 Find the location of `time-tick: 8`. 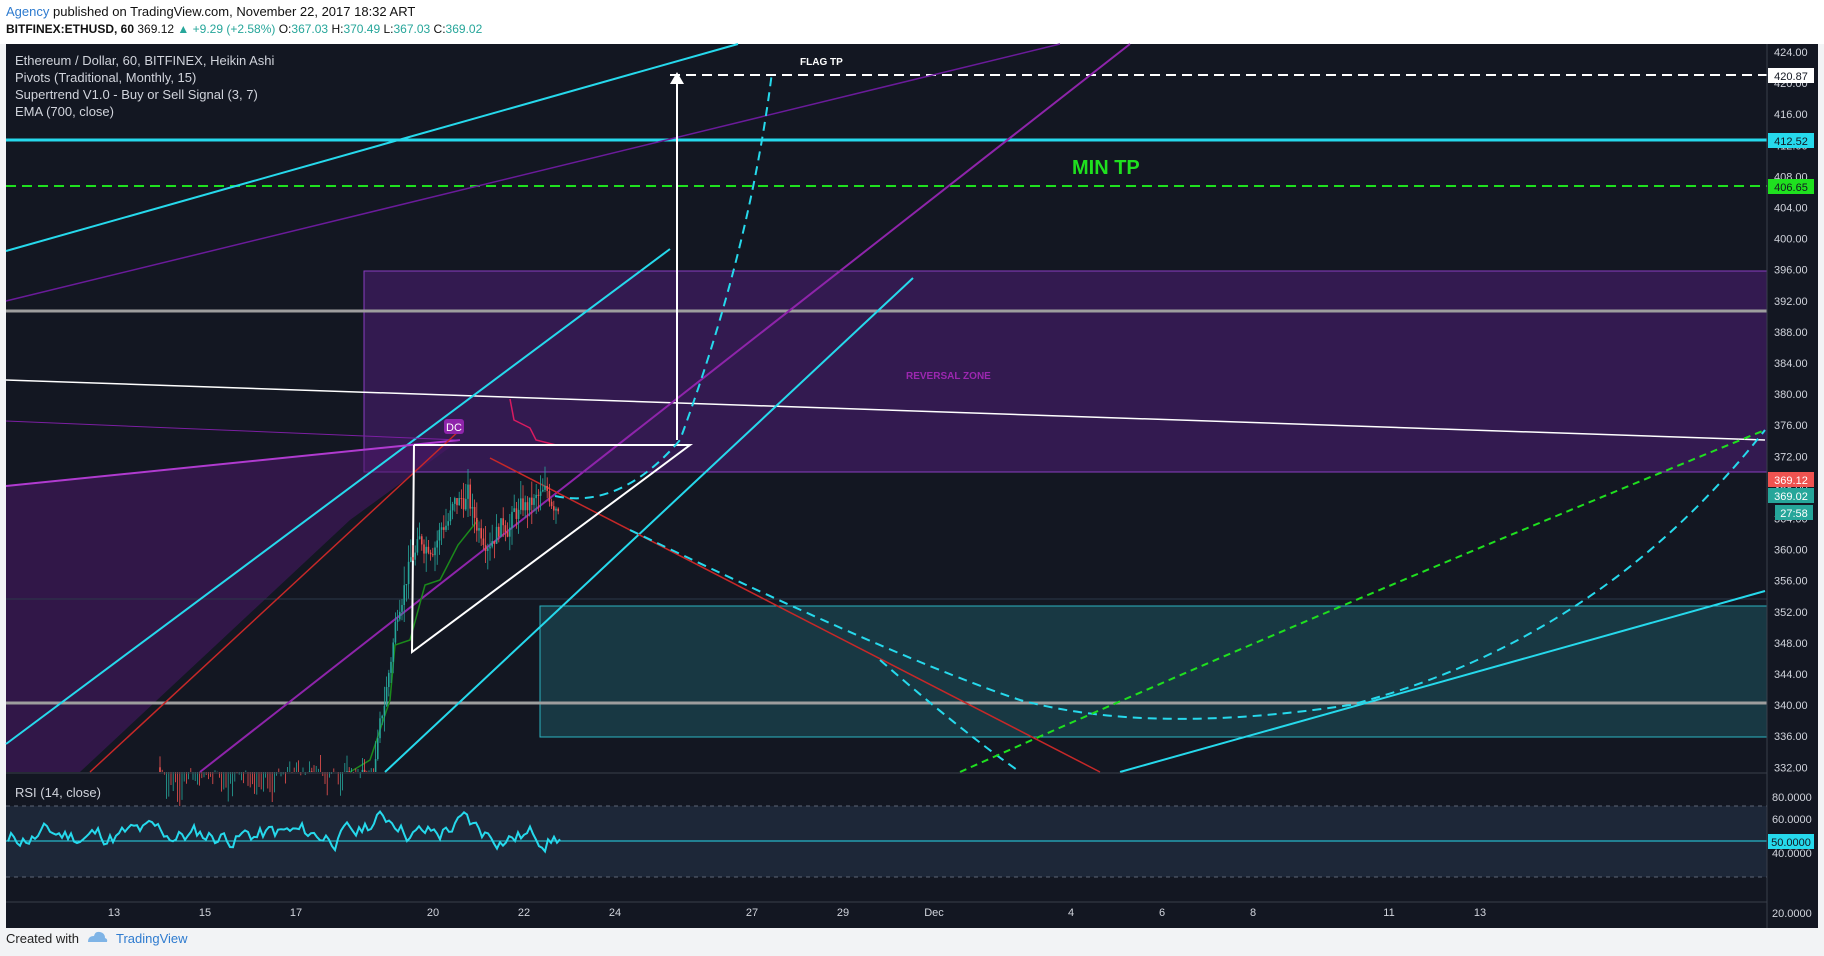

time-tick: 8 is located at coordinates (1253, 913).